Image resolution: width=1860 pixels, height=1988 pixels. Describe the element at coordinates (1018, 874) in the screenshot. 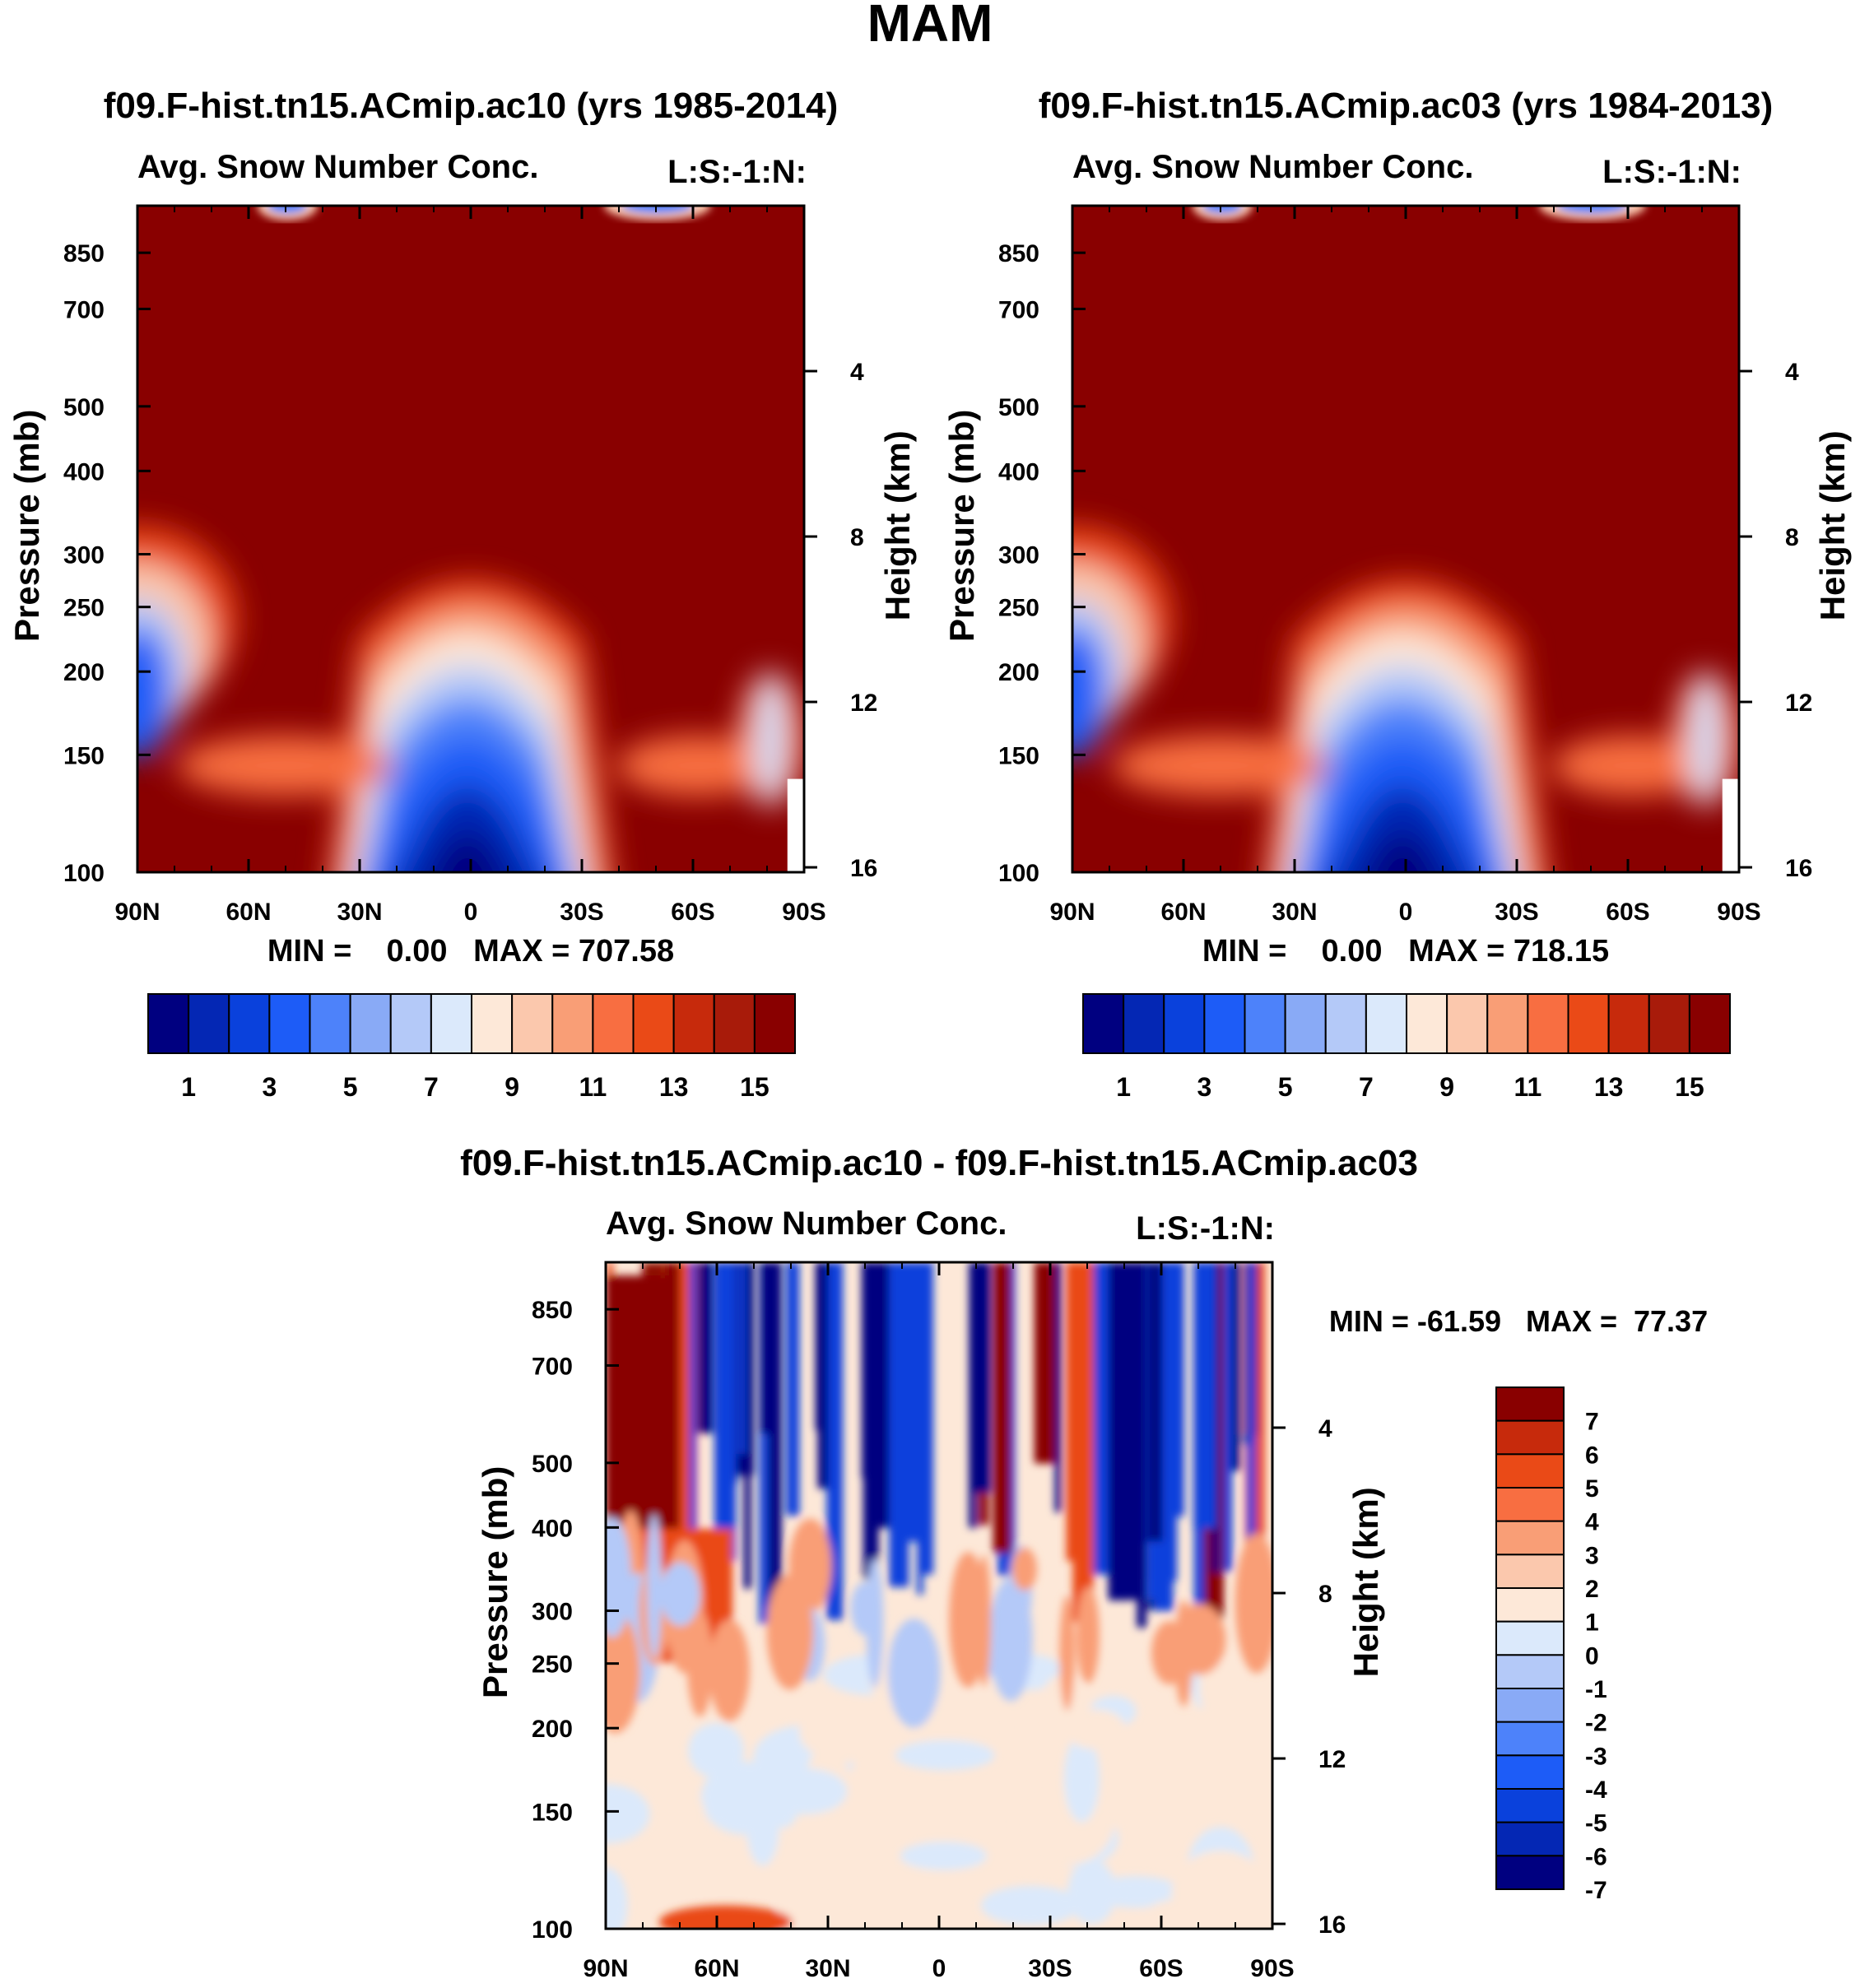

I see `y-tick-label: 100` at that location.